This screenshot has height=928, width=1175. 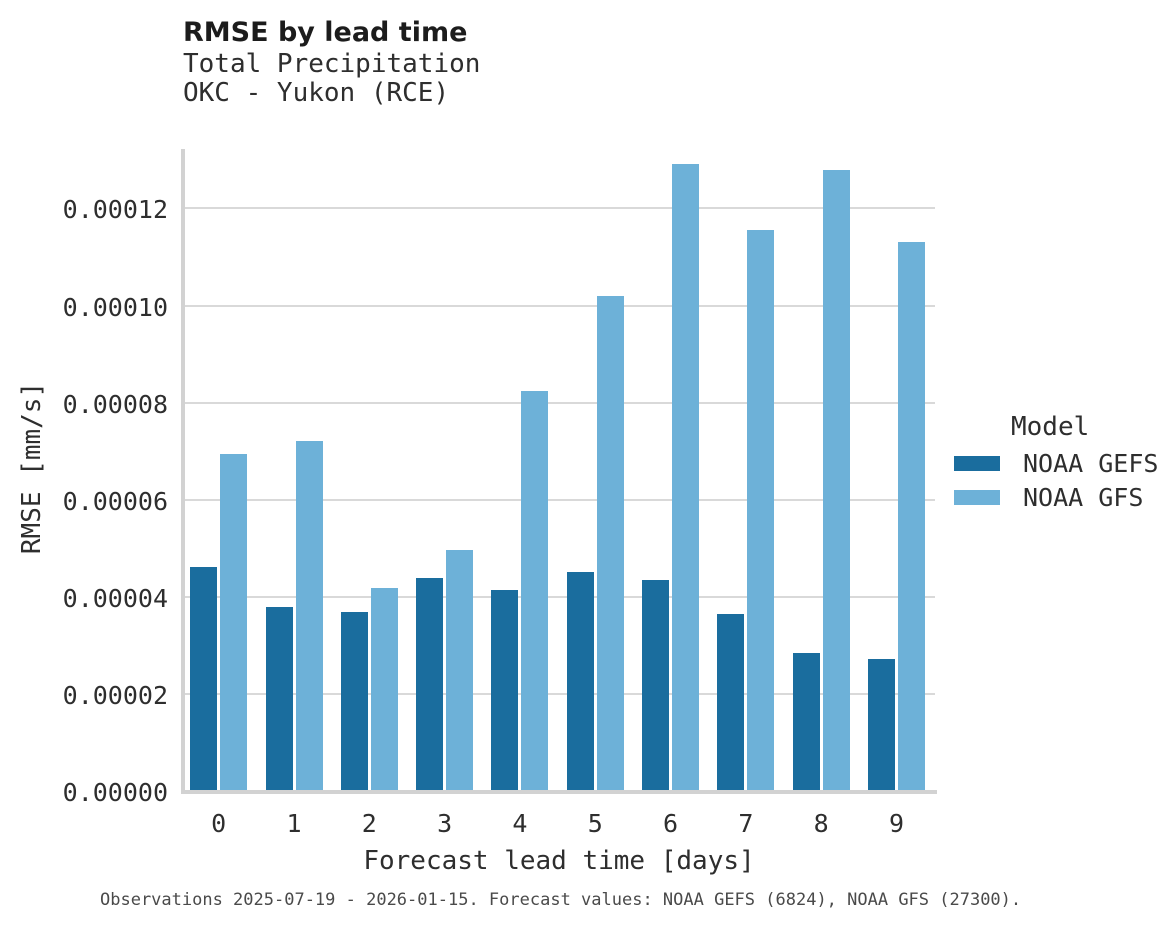 What do you see at coordinates (115, 210) in the screenshot?
I see `y-tick-label: 0.00012` at bounding box center [115, 210].